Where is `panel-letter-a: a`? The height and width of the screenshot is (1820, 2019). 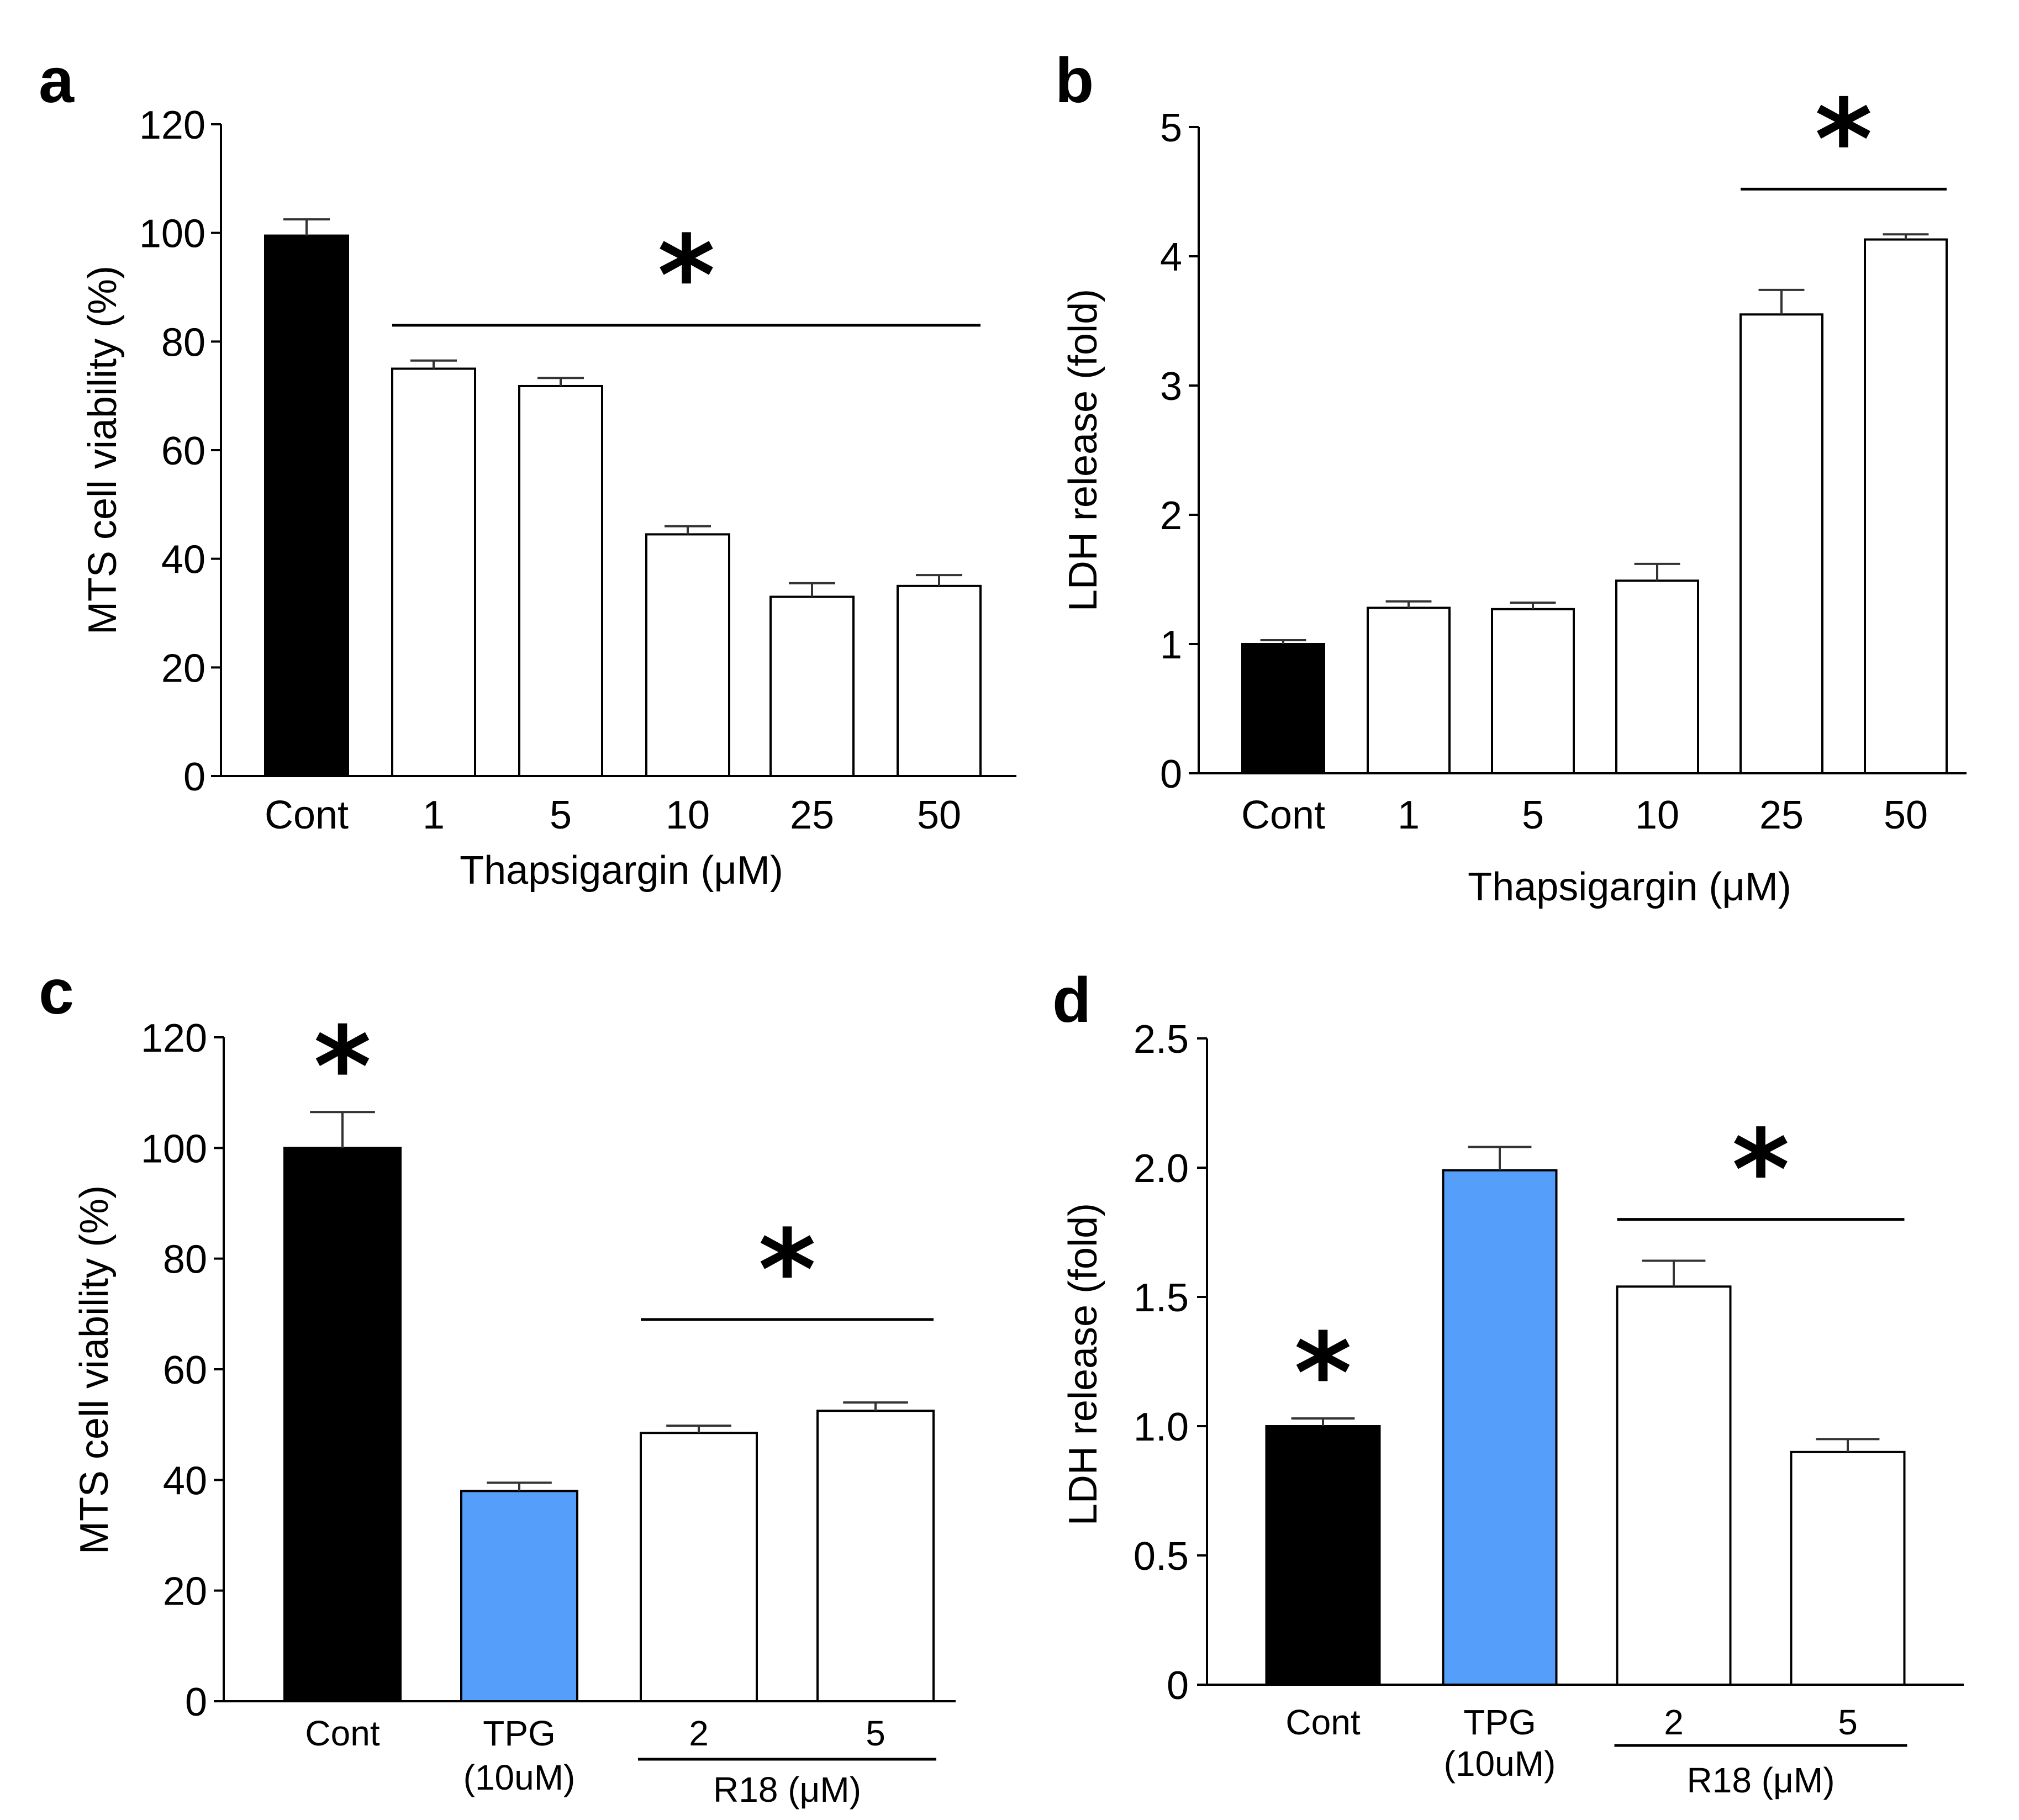 panel-letter-a: a is located at coordinates (57, 80).